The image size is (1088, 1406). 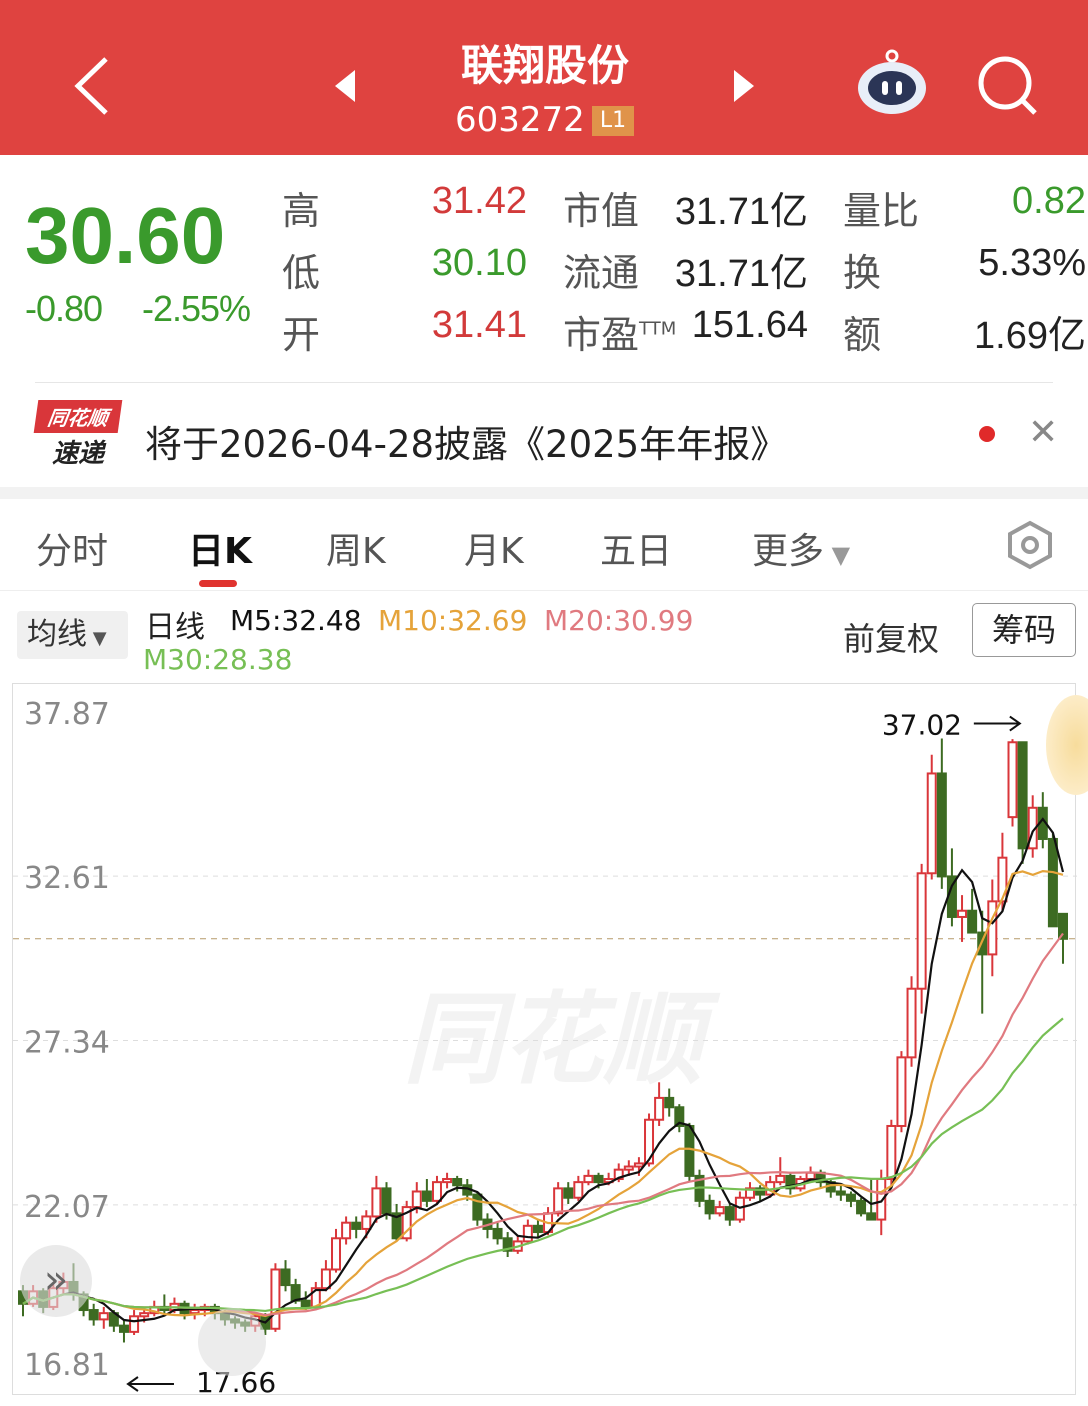 I want to click on forward-adjust-toggle: 前复权, so click(x=891, y=639).